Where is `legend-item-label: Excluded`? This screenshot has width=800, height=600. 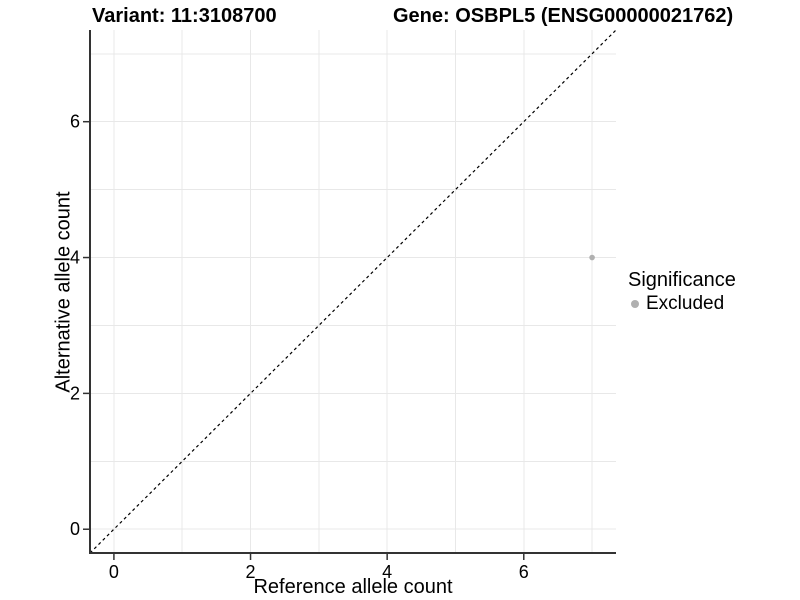 legend-item-label: Excluded is located at coordinates (685, 303).